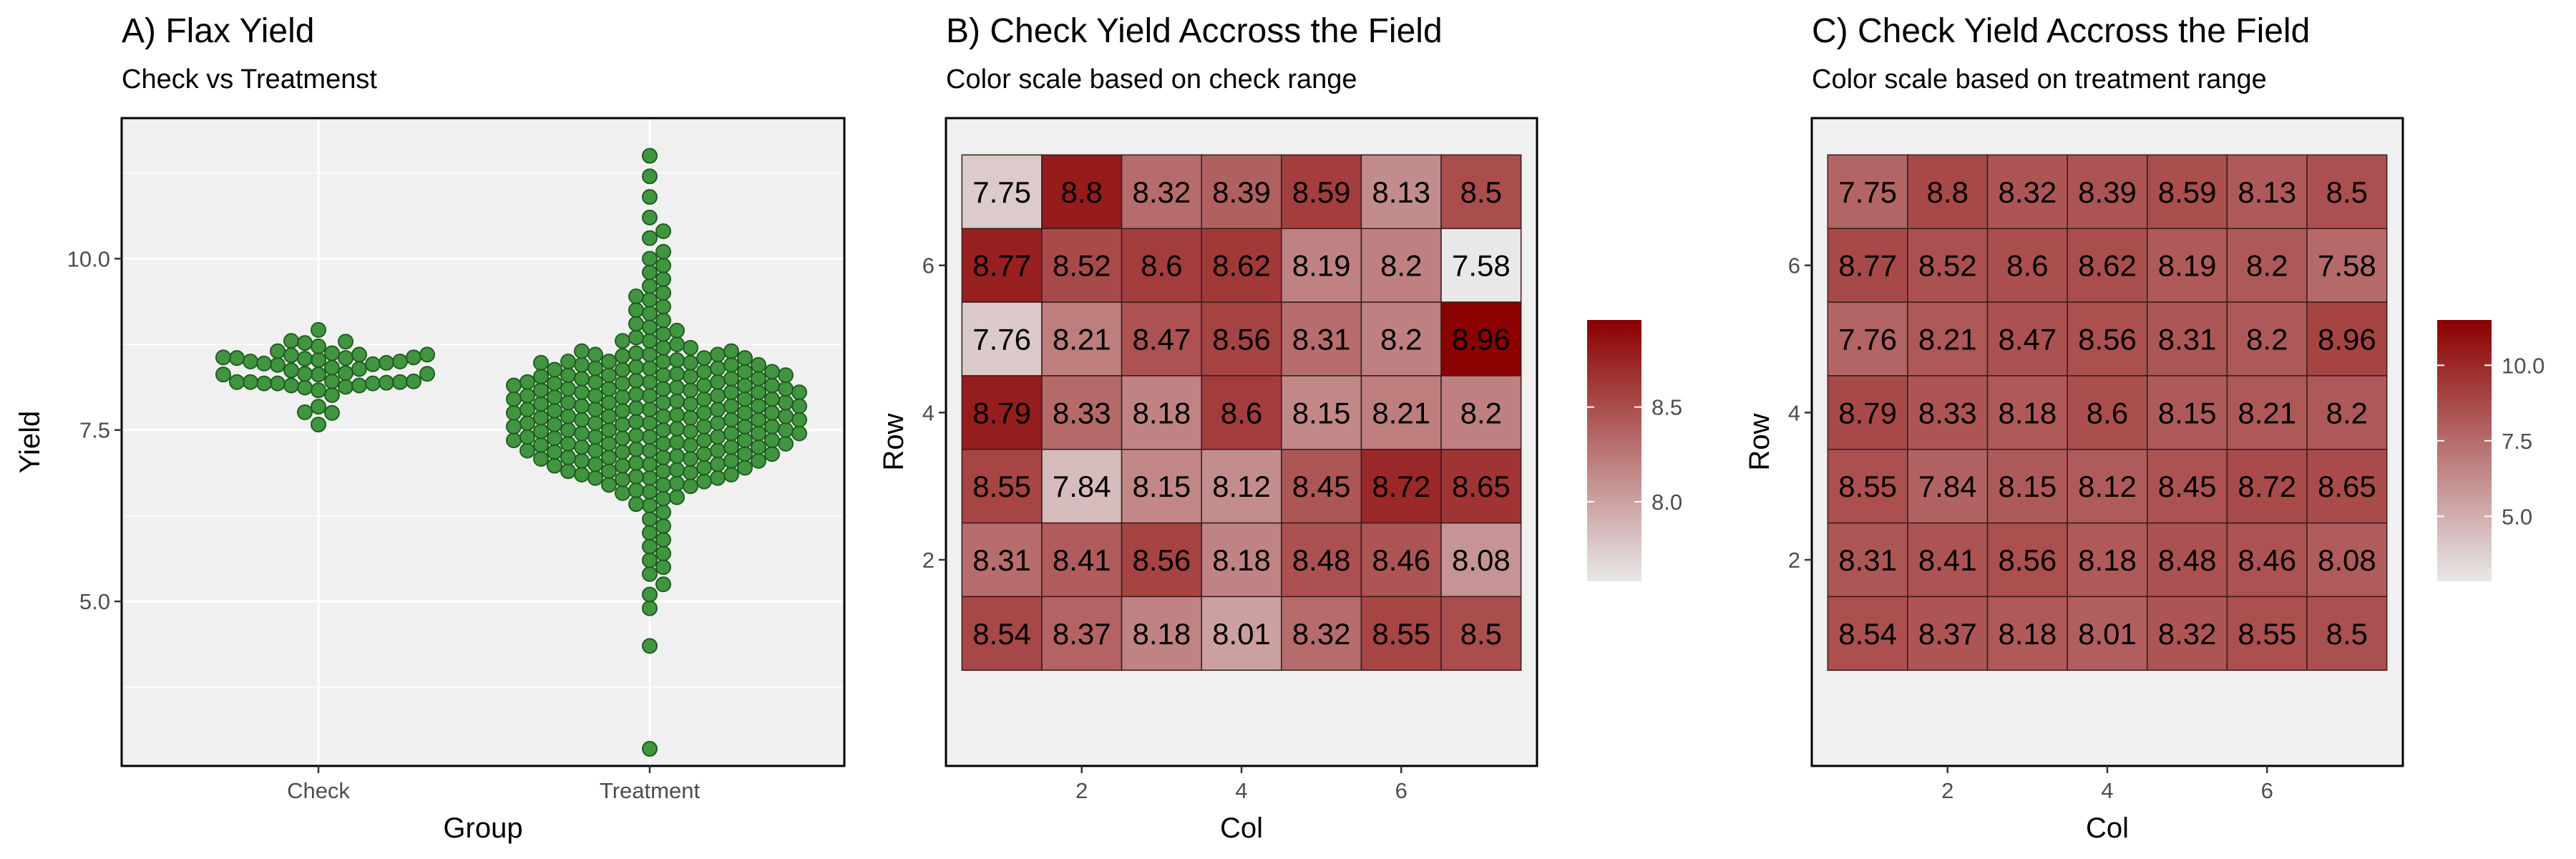 This screenshot has width=2576, height=859. Describe the element at coordinates (1082, 634) in the screenshot. I see `tile-value-label: 8.37` at that location.